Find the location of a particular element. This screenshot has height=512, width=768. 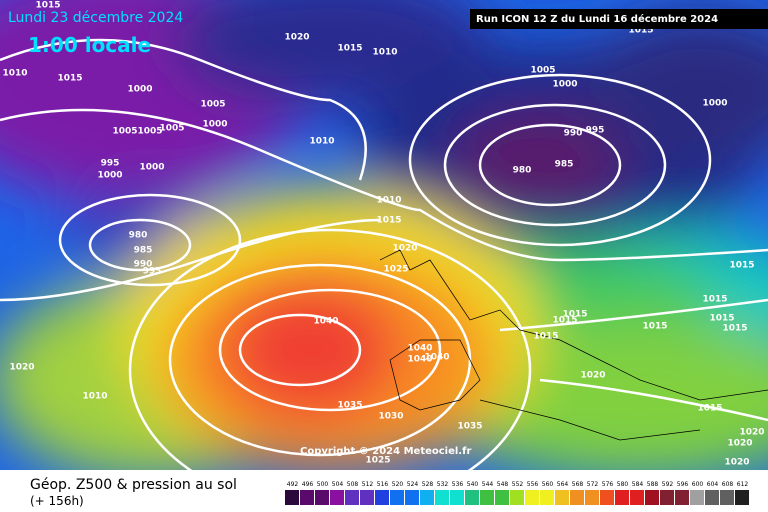

scale-label: 608 is located at coordinates (728, 484).